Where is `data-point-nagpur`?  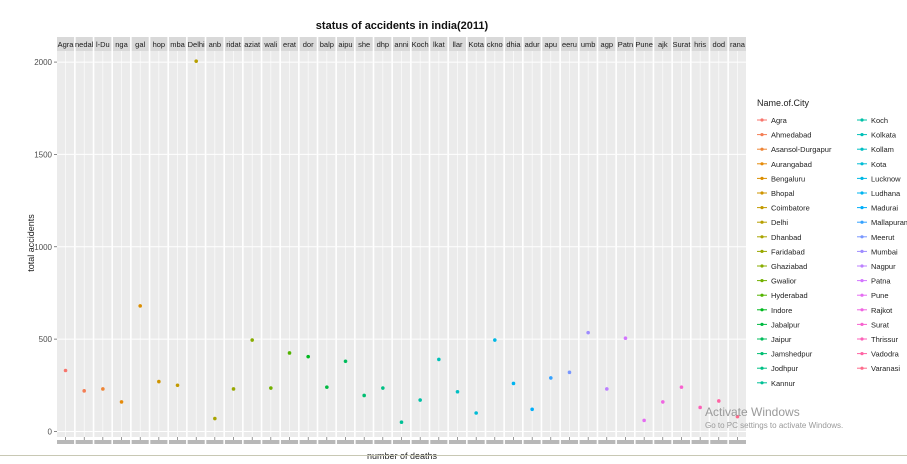 data-point-nagpur is located at coordinates (607, 389).